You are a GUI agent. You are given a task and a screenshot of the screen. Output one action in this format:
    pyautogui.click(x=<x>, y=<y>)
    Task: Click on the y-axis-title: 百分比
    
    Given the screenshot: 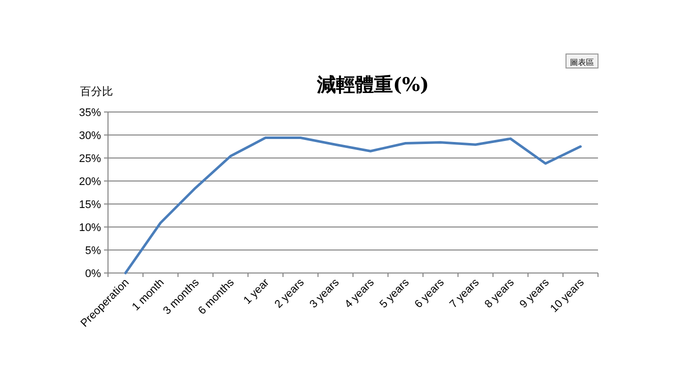 What is the action you would take?
    pyautogui.click(x=96, y=91)
    